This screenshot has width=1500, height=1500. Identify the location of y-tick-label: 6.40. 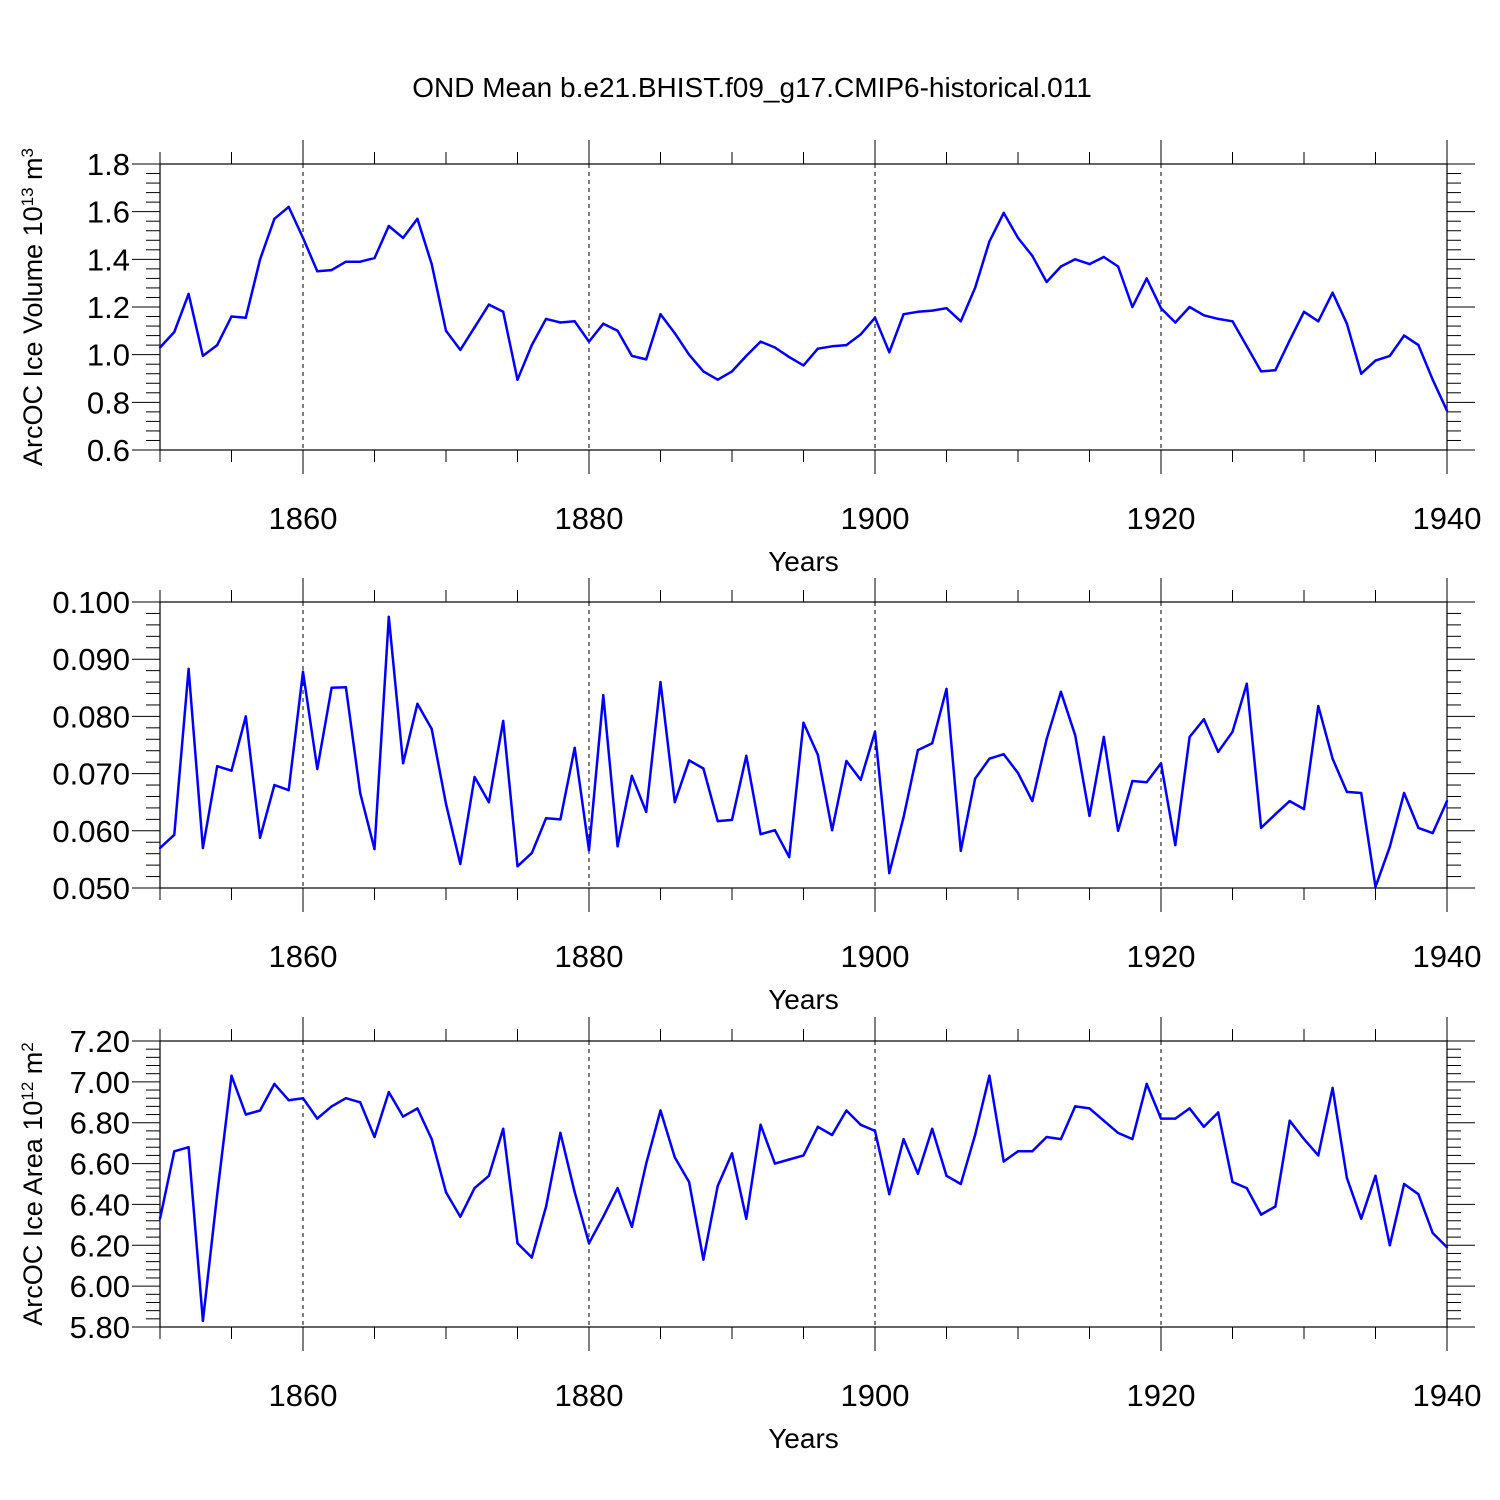
(100, 1204).